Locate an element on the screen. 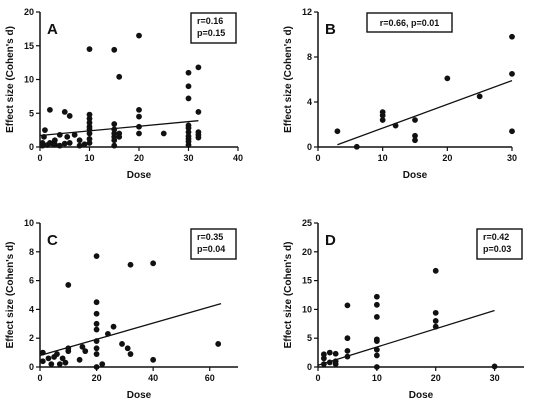 Image resolution: width=554 pixels, height=409 pixels. y-tick-label: 8 is located at coordinates (31, 252).